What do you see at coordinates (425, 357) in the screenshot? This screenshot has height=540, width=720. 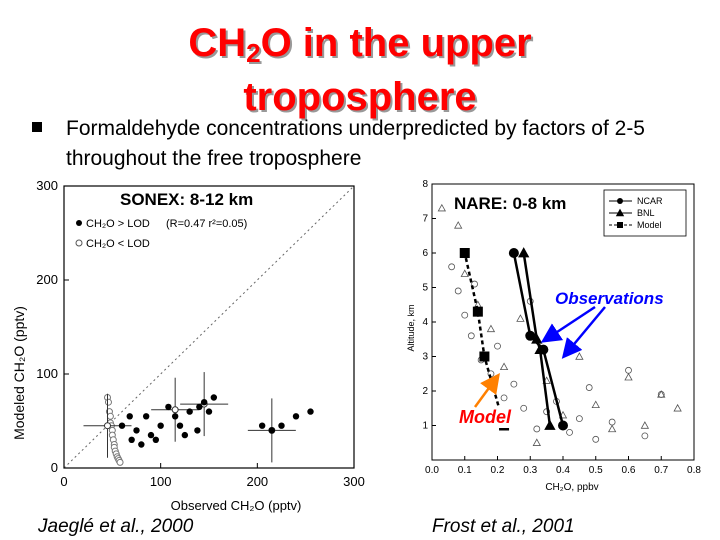 I see `y-tick-label: 3` at bounding box center [425, 357].